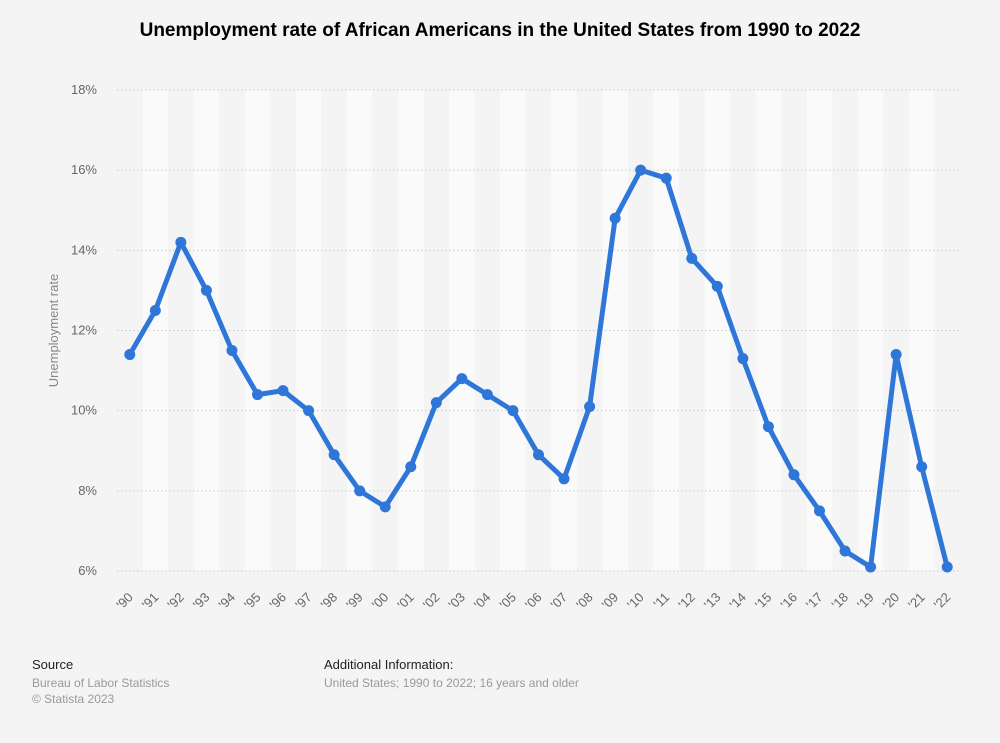  Describe the element at coordinates (431, 601) in the screenshot. I see `x-tick-label: '02` at that location.